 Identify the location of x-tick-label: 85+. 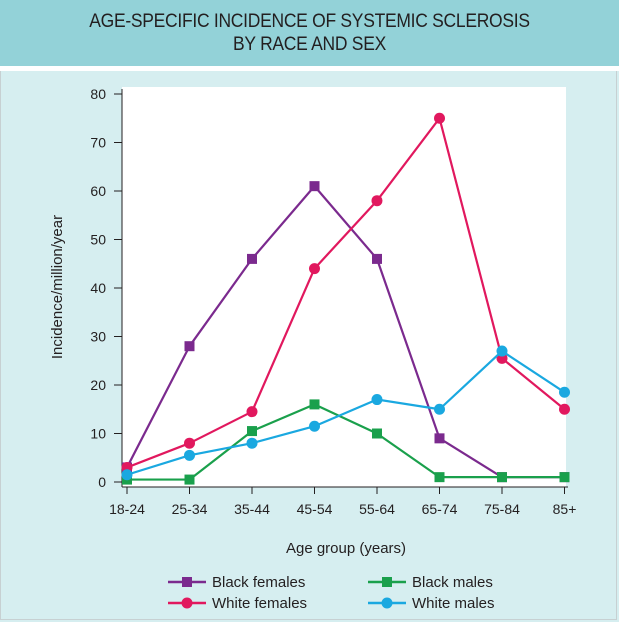
(565, 509).